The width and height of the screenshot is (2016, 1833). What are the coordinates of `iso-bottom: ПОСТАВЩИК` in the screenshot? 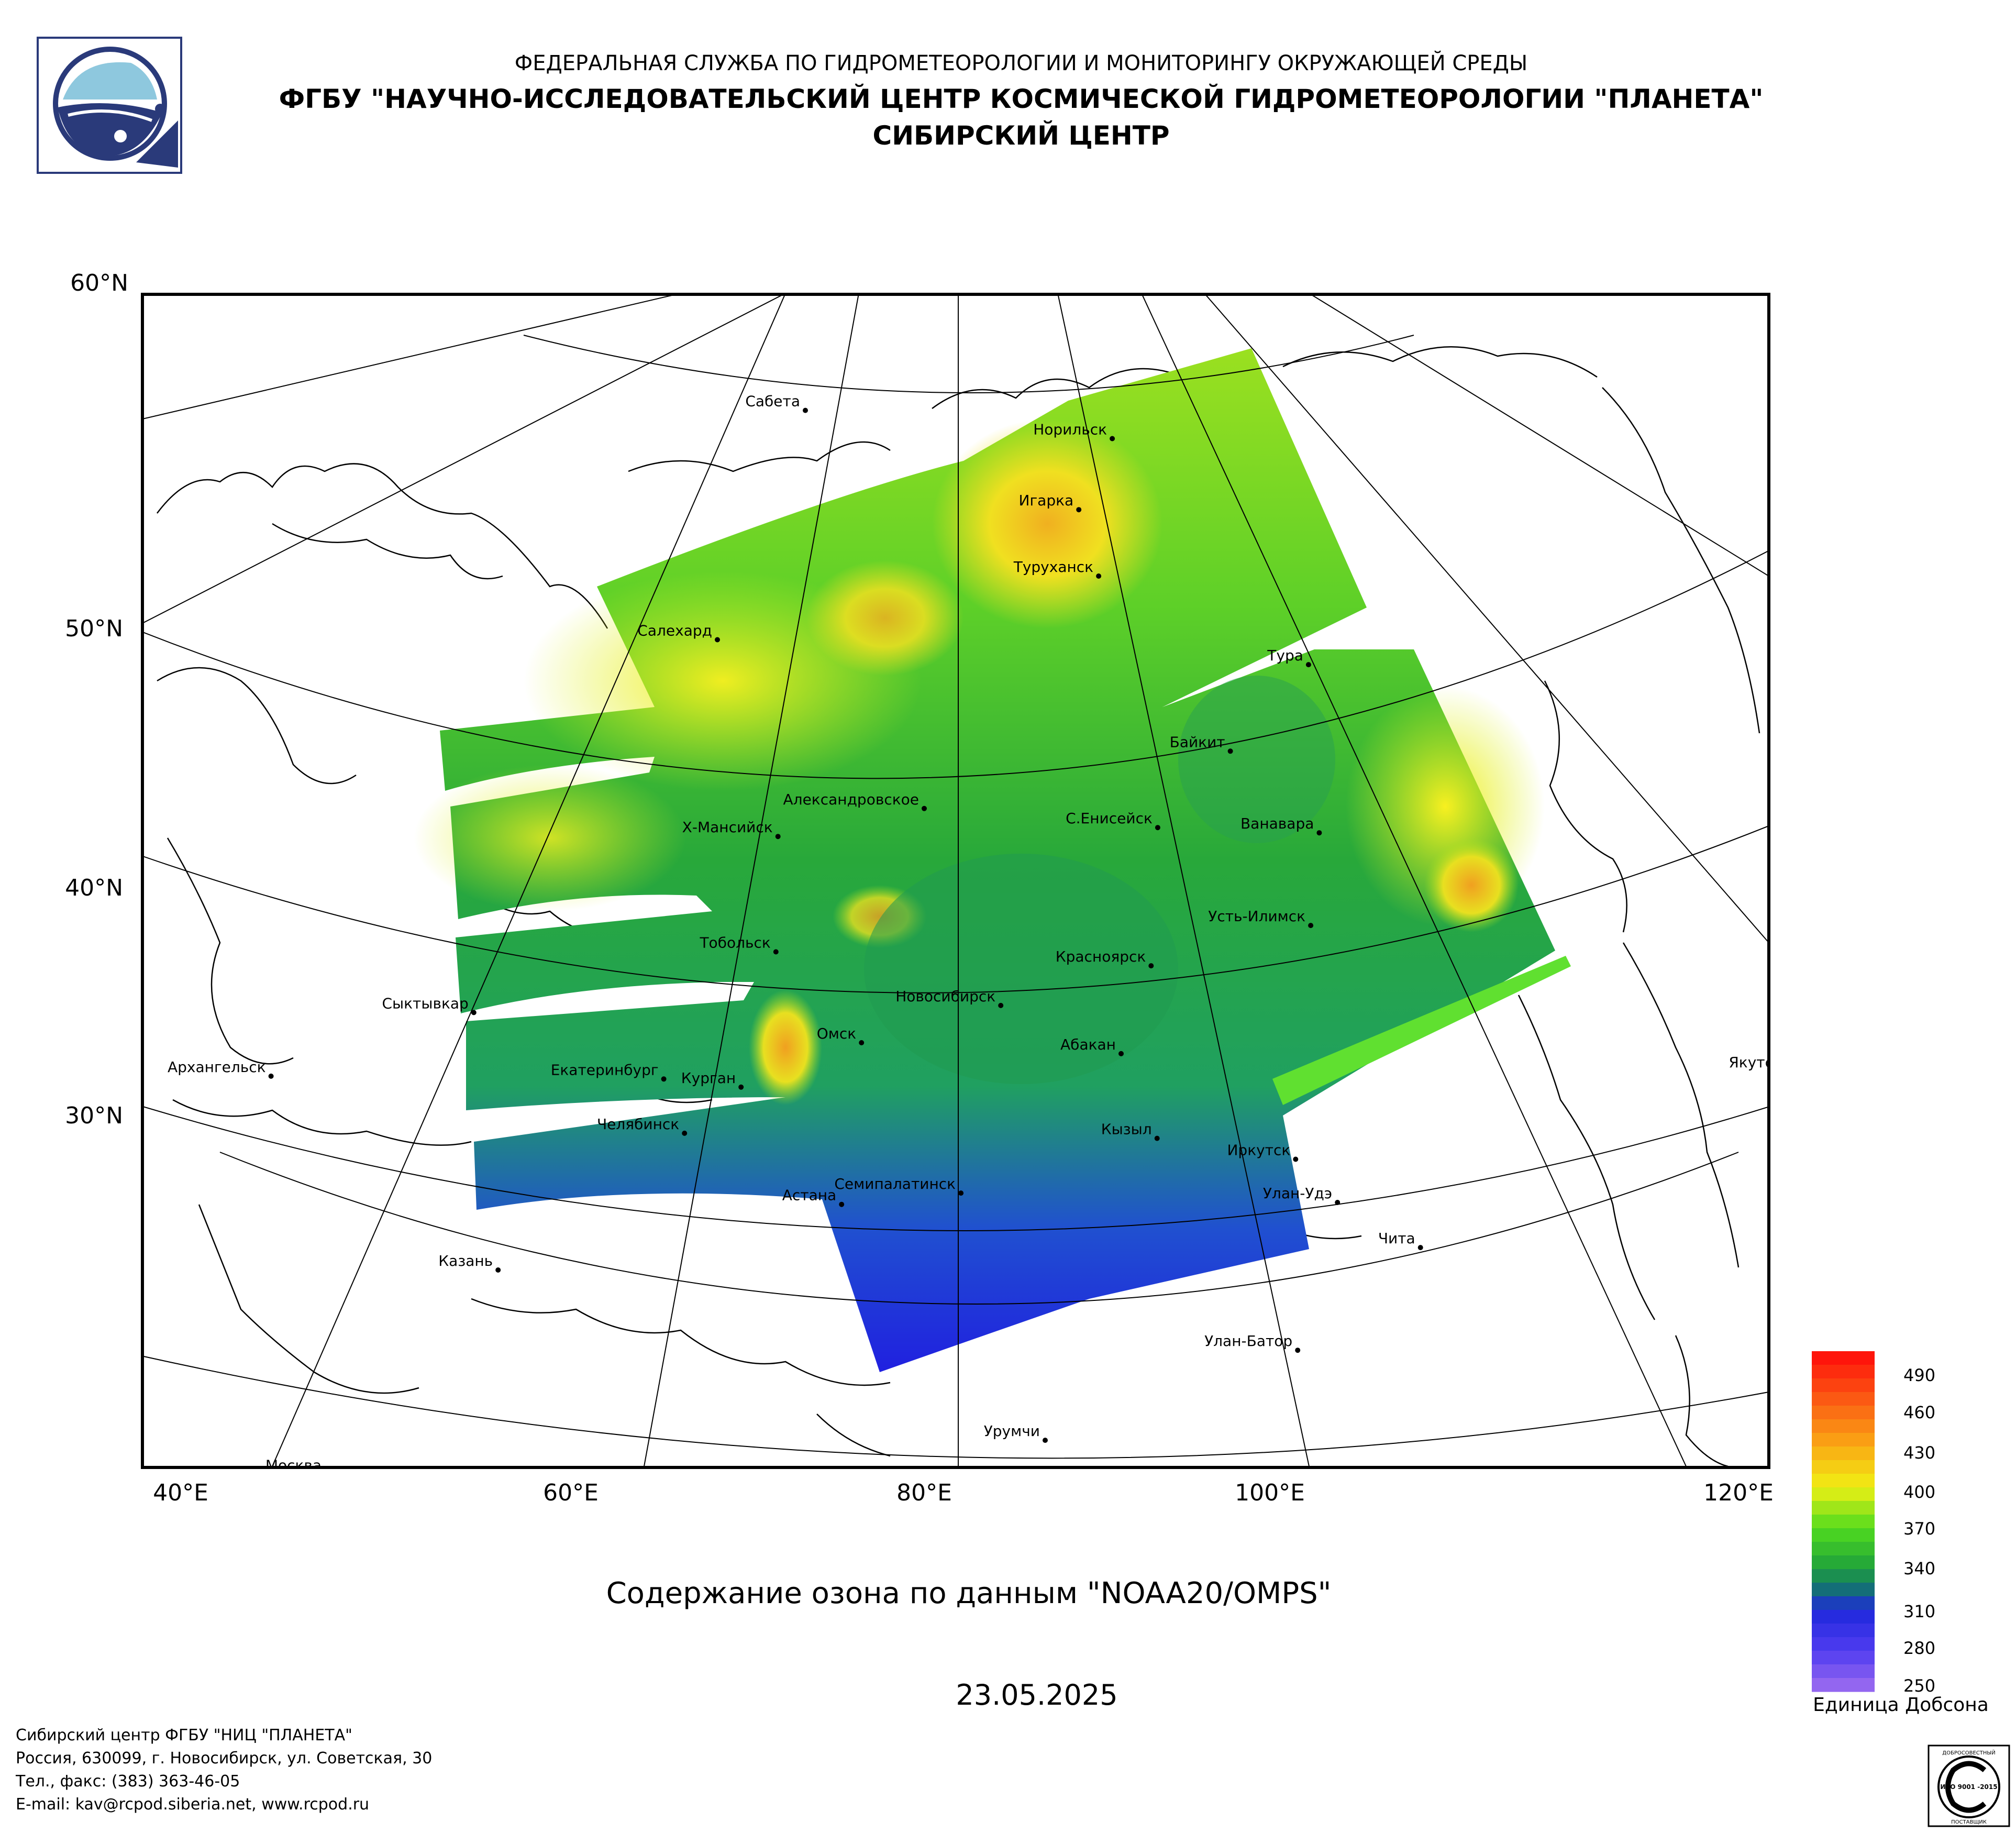 It's located at (1969, 1822).